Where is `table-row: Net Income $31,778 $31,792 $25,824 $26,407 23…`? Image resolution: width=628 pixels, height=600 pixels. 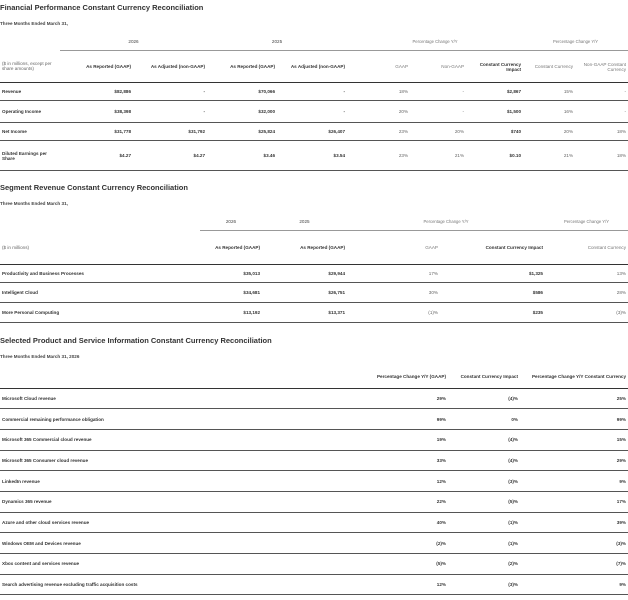 table-row: Net Income $31,778 $31,792 $25,824 $26,407 23… is located at coordinates (314, 131).